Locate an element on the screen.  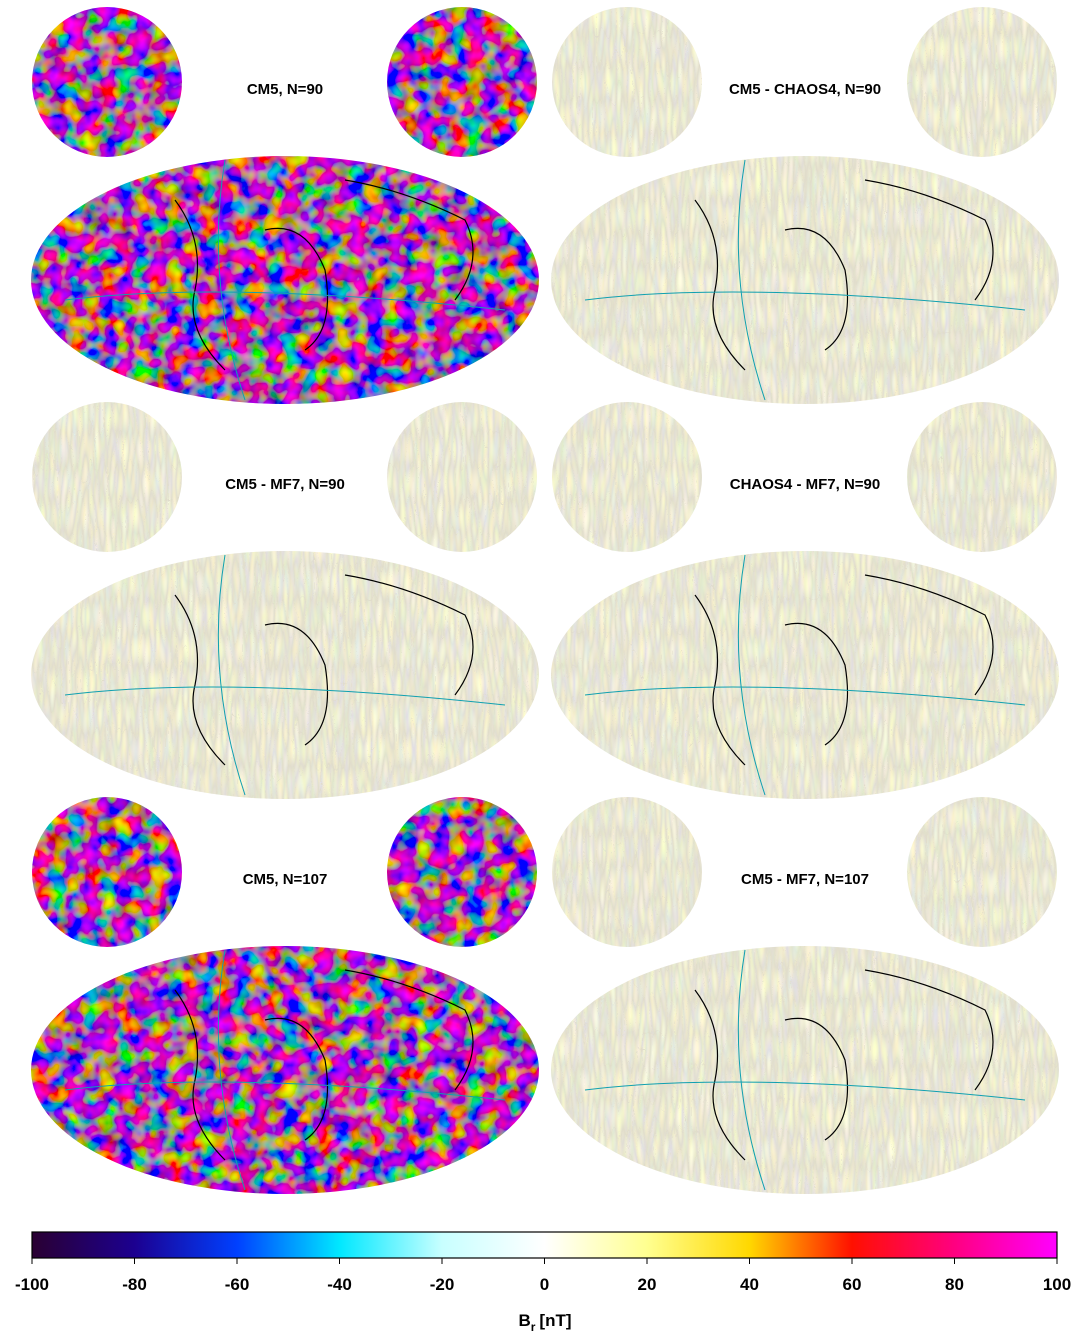
tick-label: -80 is located at coordinates (134, 1284).